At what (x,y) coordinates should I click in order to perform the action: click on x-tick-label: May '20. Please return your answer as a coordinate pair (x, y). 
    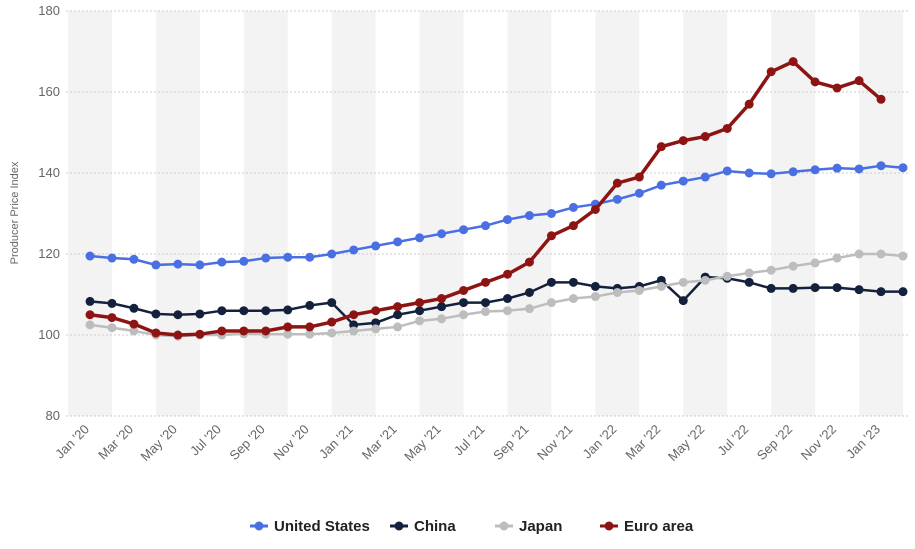
    Looking at the image, I should click on (158, 443).